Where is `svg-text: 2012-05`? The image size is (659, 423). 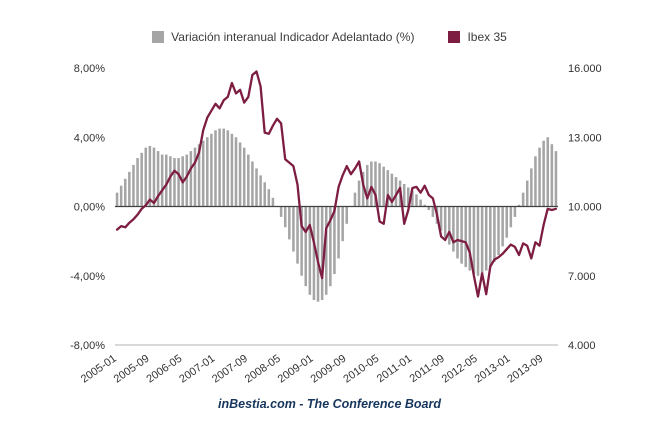
svg-text: 2012-05 is located at coordinates (460, 369).